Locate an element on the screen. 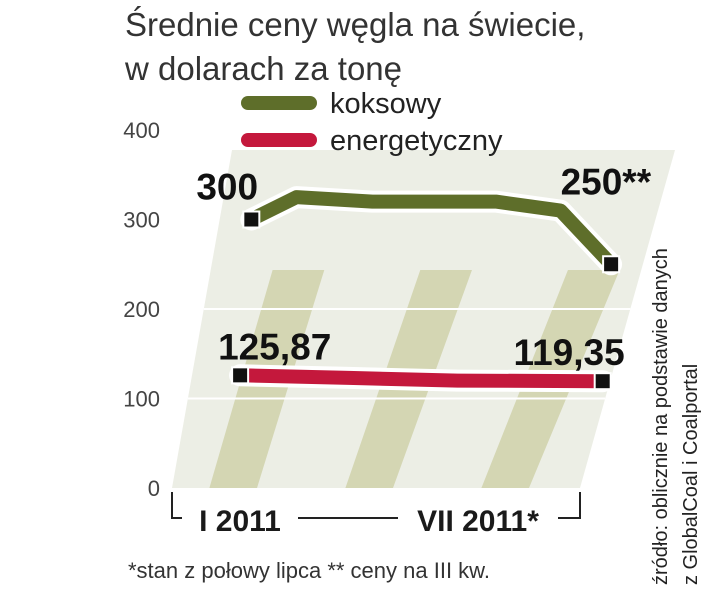  y-tick-label: 300 is located at coordinates (141, 220).